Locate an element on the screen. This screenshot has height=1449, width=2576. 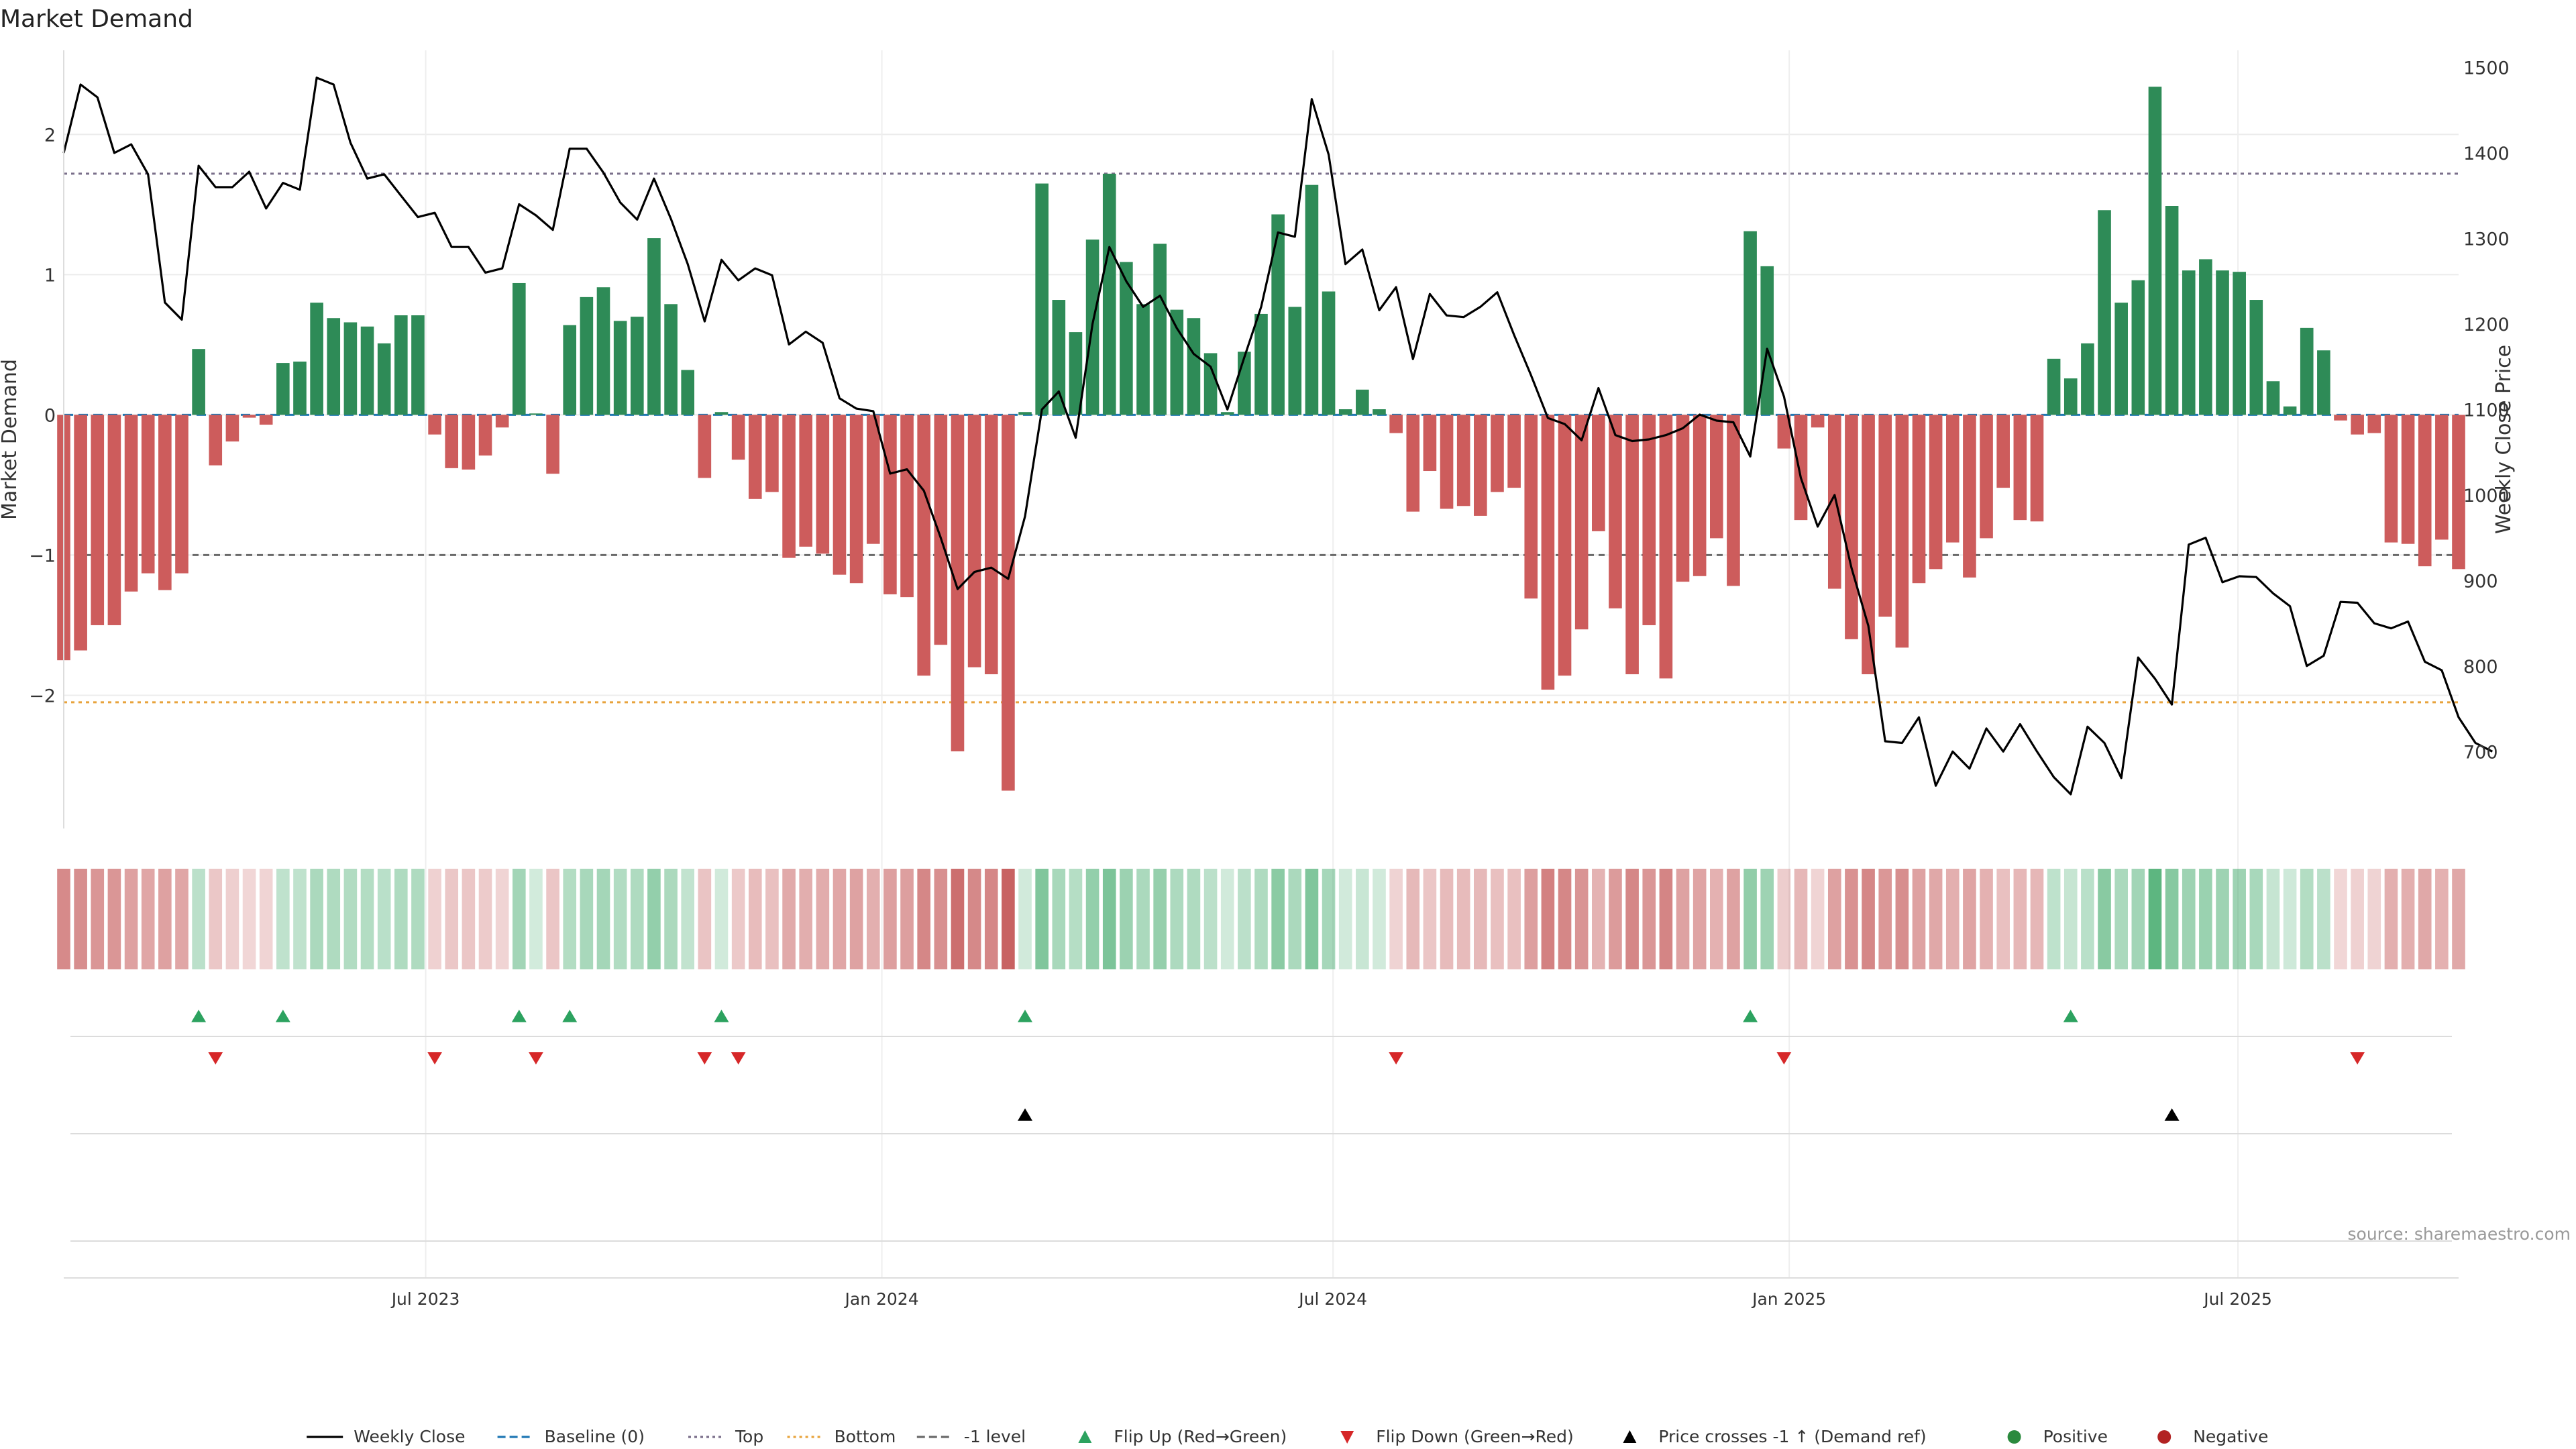
y2-tick-label: 700 is located at coordinates (2480, 752).